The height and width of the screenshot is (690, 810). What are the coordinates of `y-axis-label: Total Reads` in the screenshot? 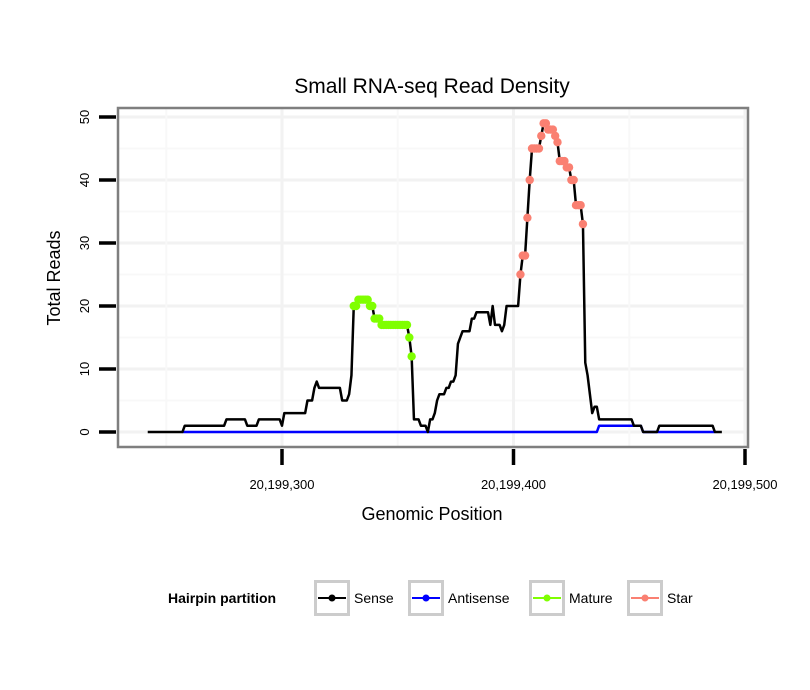 It's located at (54, 277).